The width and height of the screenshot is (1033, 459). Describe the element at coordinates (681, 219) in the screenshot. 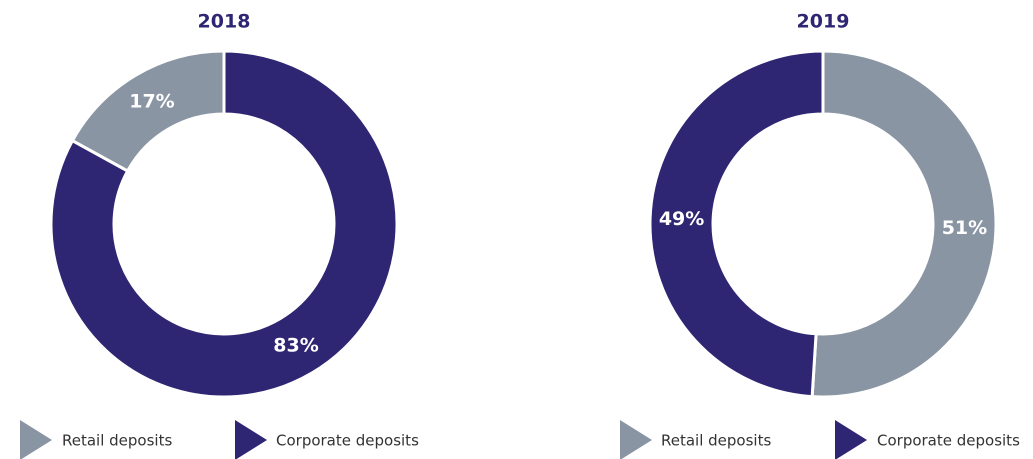

I see `value-label: 49%` at that location.